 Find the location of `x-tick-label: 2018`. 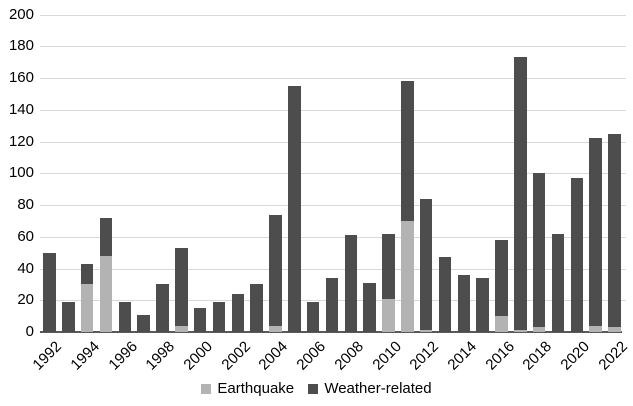

x-tick-label: 2018 is located at coordinates (537, 356).